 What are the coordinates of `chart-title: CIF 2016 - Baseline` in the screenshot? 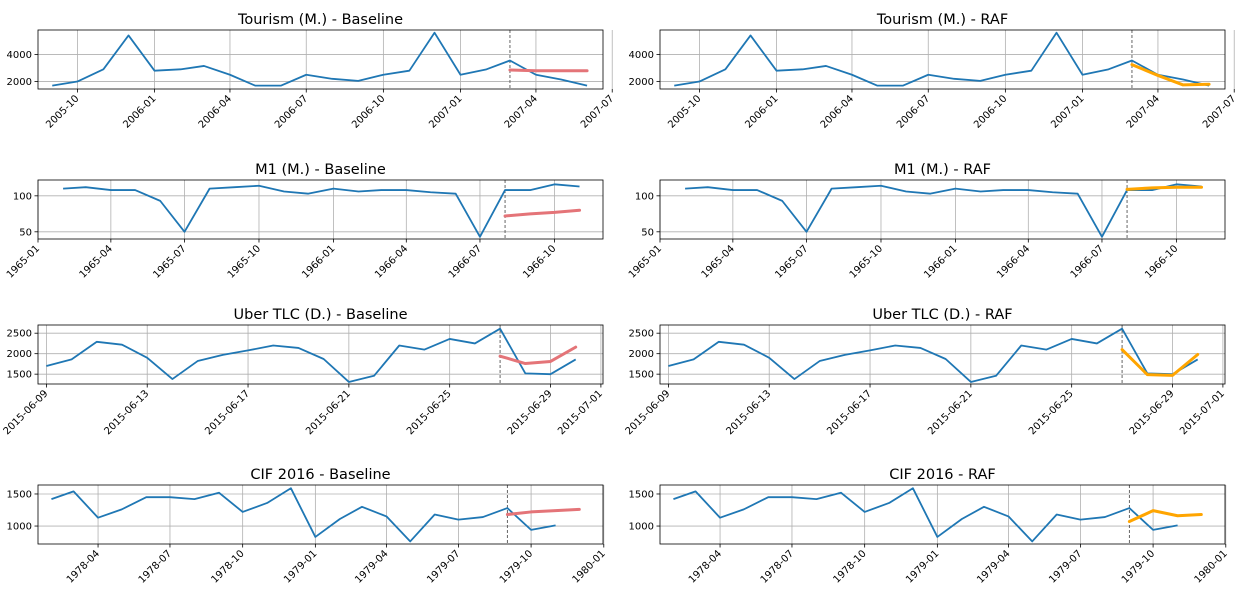 It's located at (320, 475).